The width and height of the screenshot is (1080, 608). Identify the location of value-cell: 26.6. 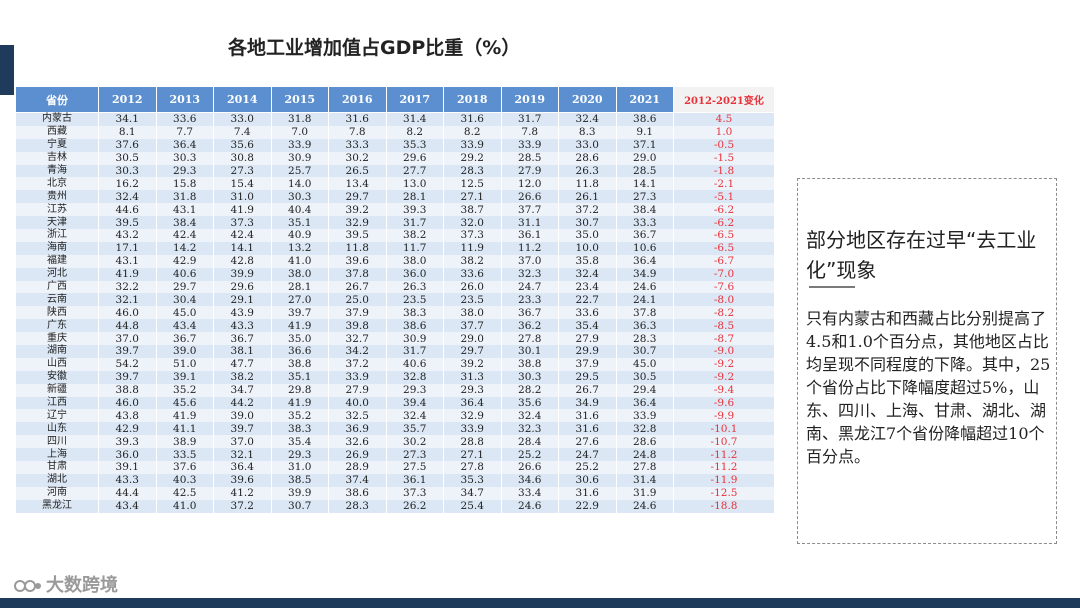
(529, 197).